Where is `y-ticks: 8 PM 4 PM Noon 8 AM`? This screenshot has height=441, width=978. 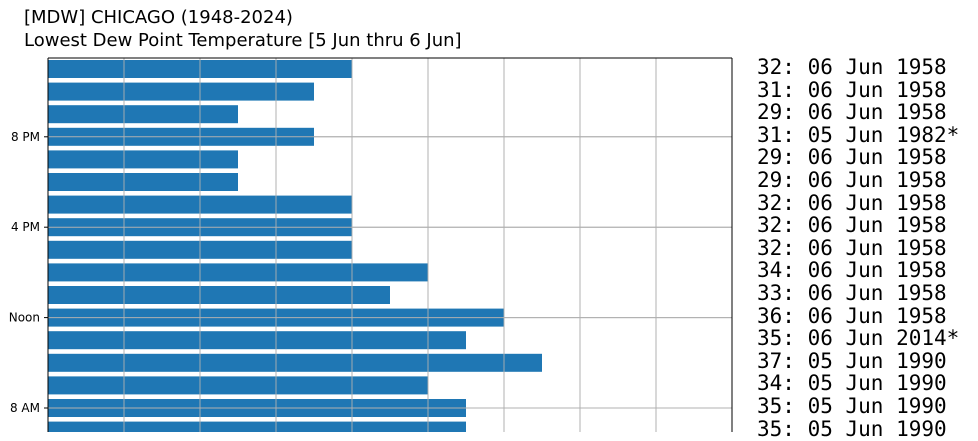 y-ticks: 8 PM 4 PM Noon 8 AM is located at coordinates (28, 272).